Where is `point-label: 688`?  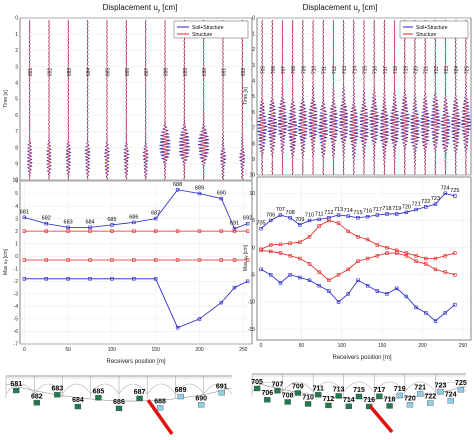
point-label: 688 is located at coordinates (177, 185).